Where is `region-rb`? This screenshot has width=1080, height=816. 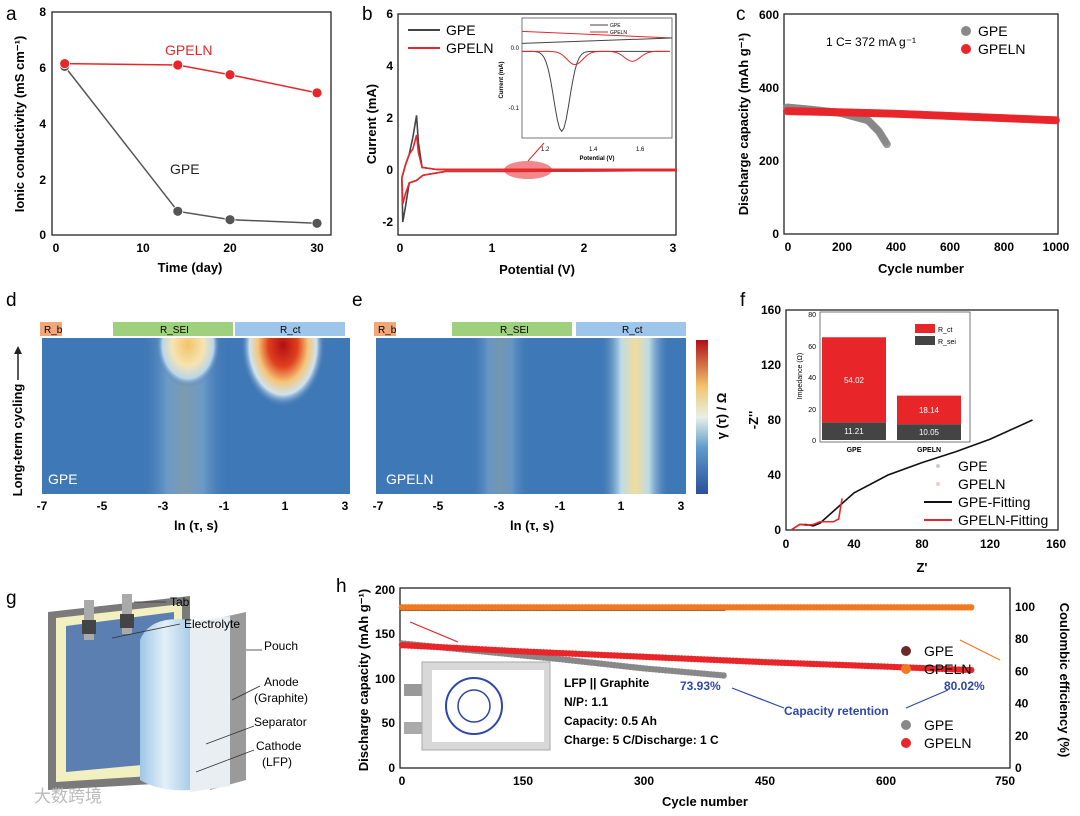
region-rb is located at coordinates (385, 329).